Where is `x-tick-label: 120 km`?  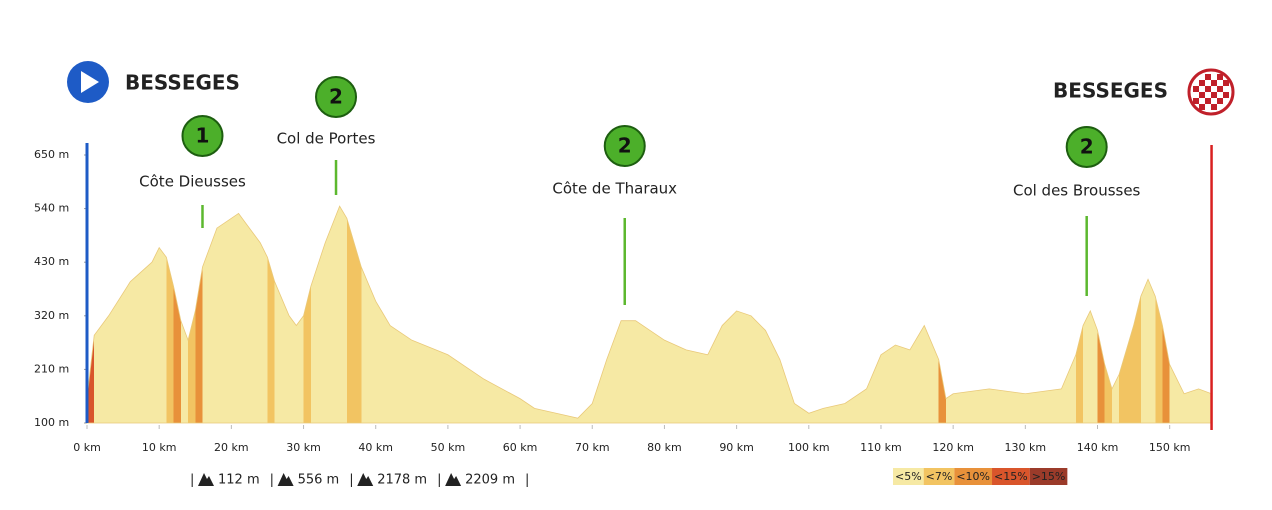 x-tick-label: 120 km is located at coordinates (953, 447).